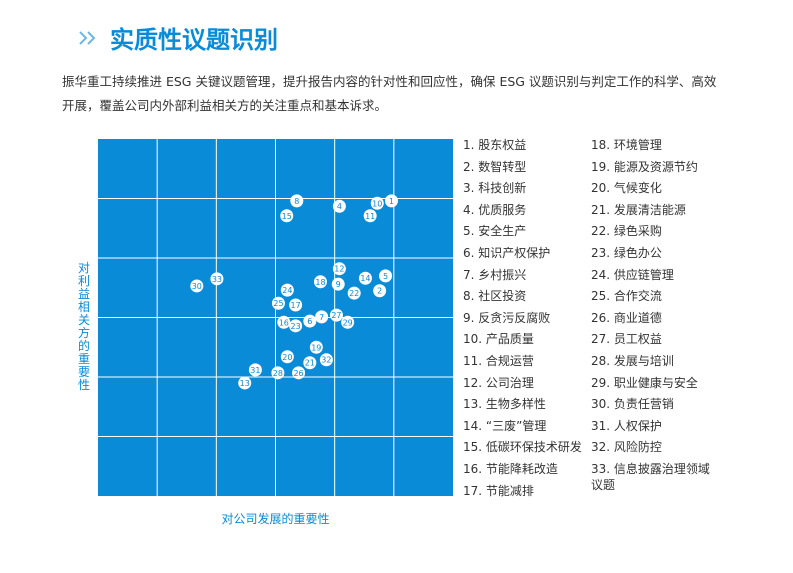  What do you see at coordinates (626, 317) in the screenshot?
I see `legend-item: 26. 商业道德` at bounding box center [626, 317].